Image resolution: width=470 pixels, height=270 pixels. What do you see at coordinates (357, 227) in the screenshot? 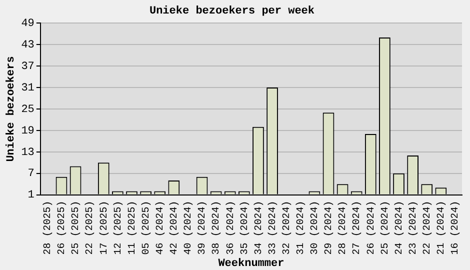
I see `x-tick-label: 27 (2024)` at bounding box center [357, 227].